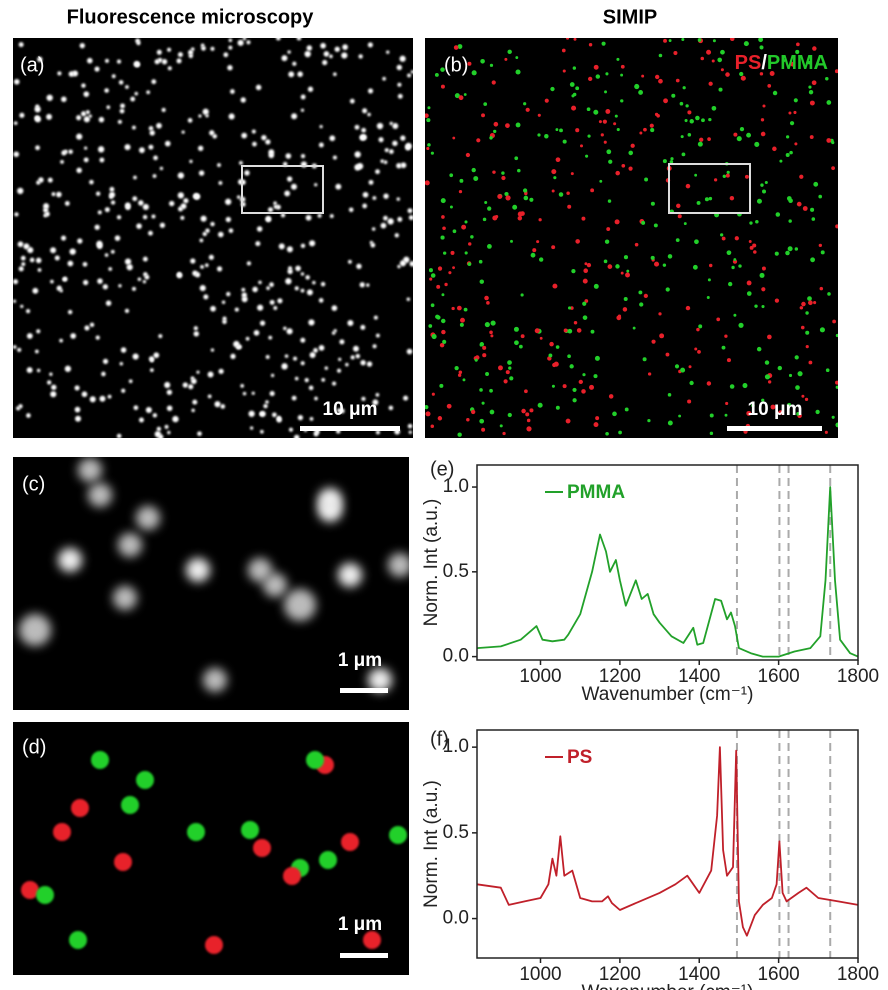 The image size is (888, 990). I want to click on x-tick-label: 1200, so click(620, 676).